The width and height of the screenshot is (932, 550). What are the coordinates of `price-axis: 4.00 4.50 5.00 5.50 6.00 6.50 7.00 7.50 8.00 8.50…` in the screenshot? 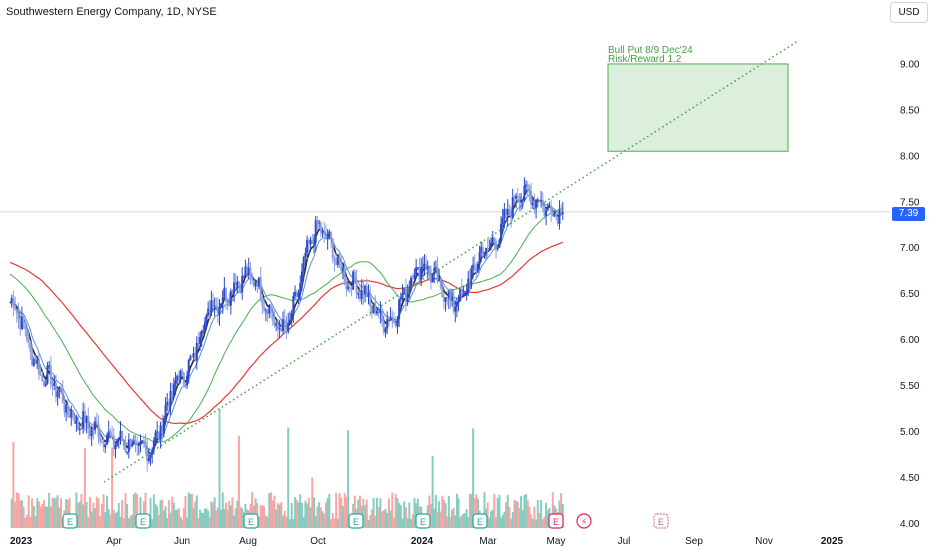 It's located at (910, 294).